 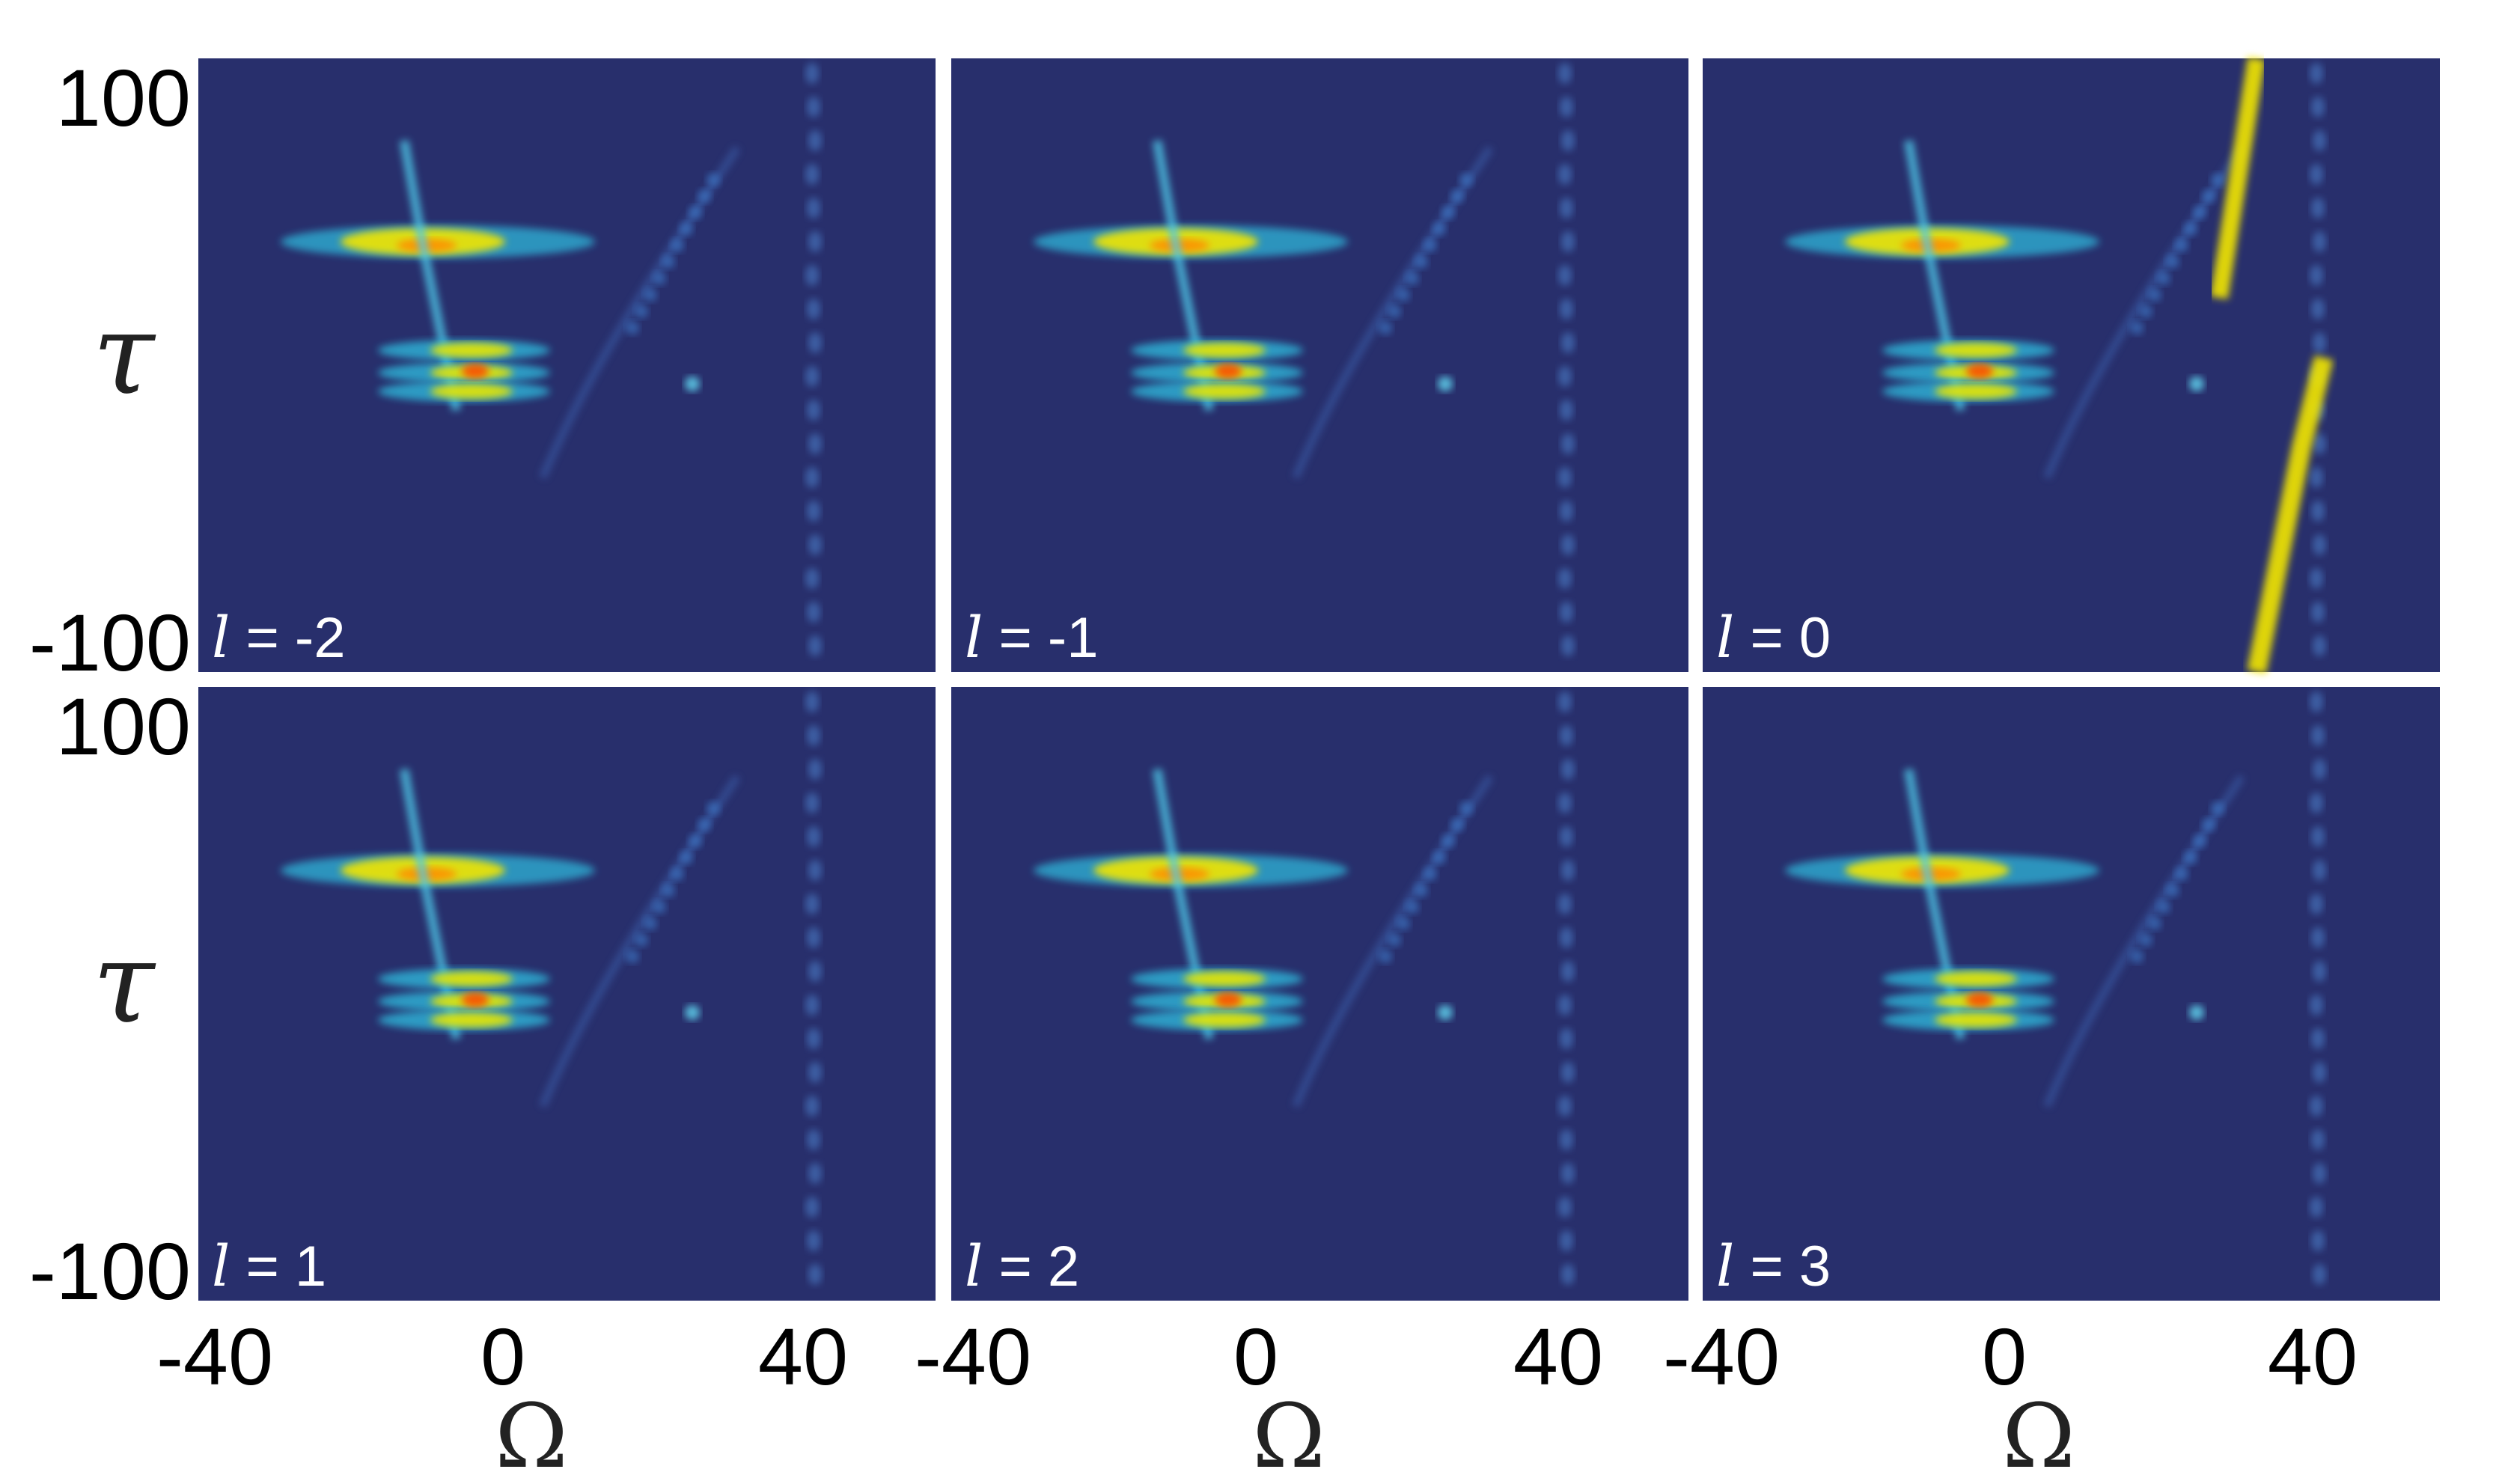 I want to click on x-tick-col3-max: 40, so click(x=2313, y=1356).